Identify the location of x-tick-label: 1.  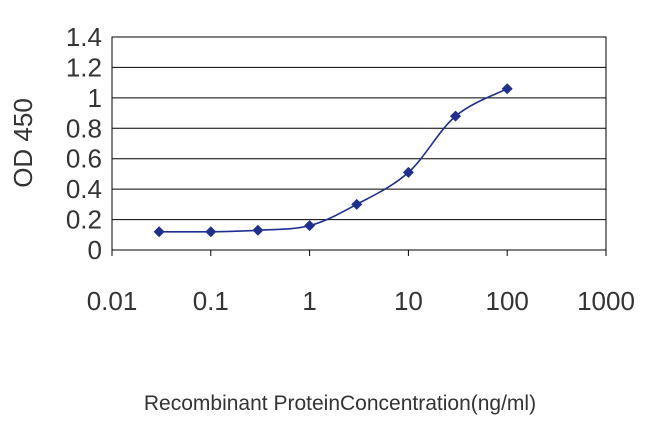
(309, 301).